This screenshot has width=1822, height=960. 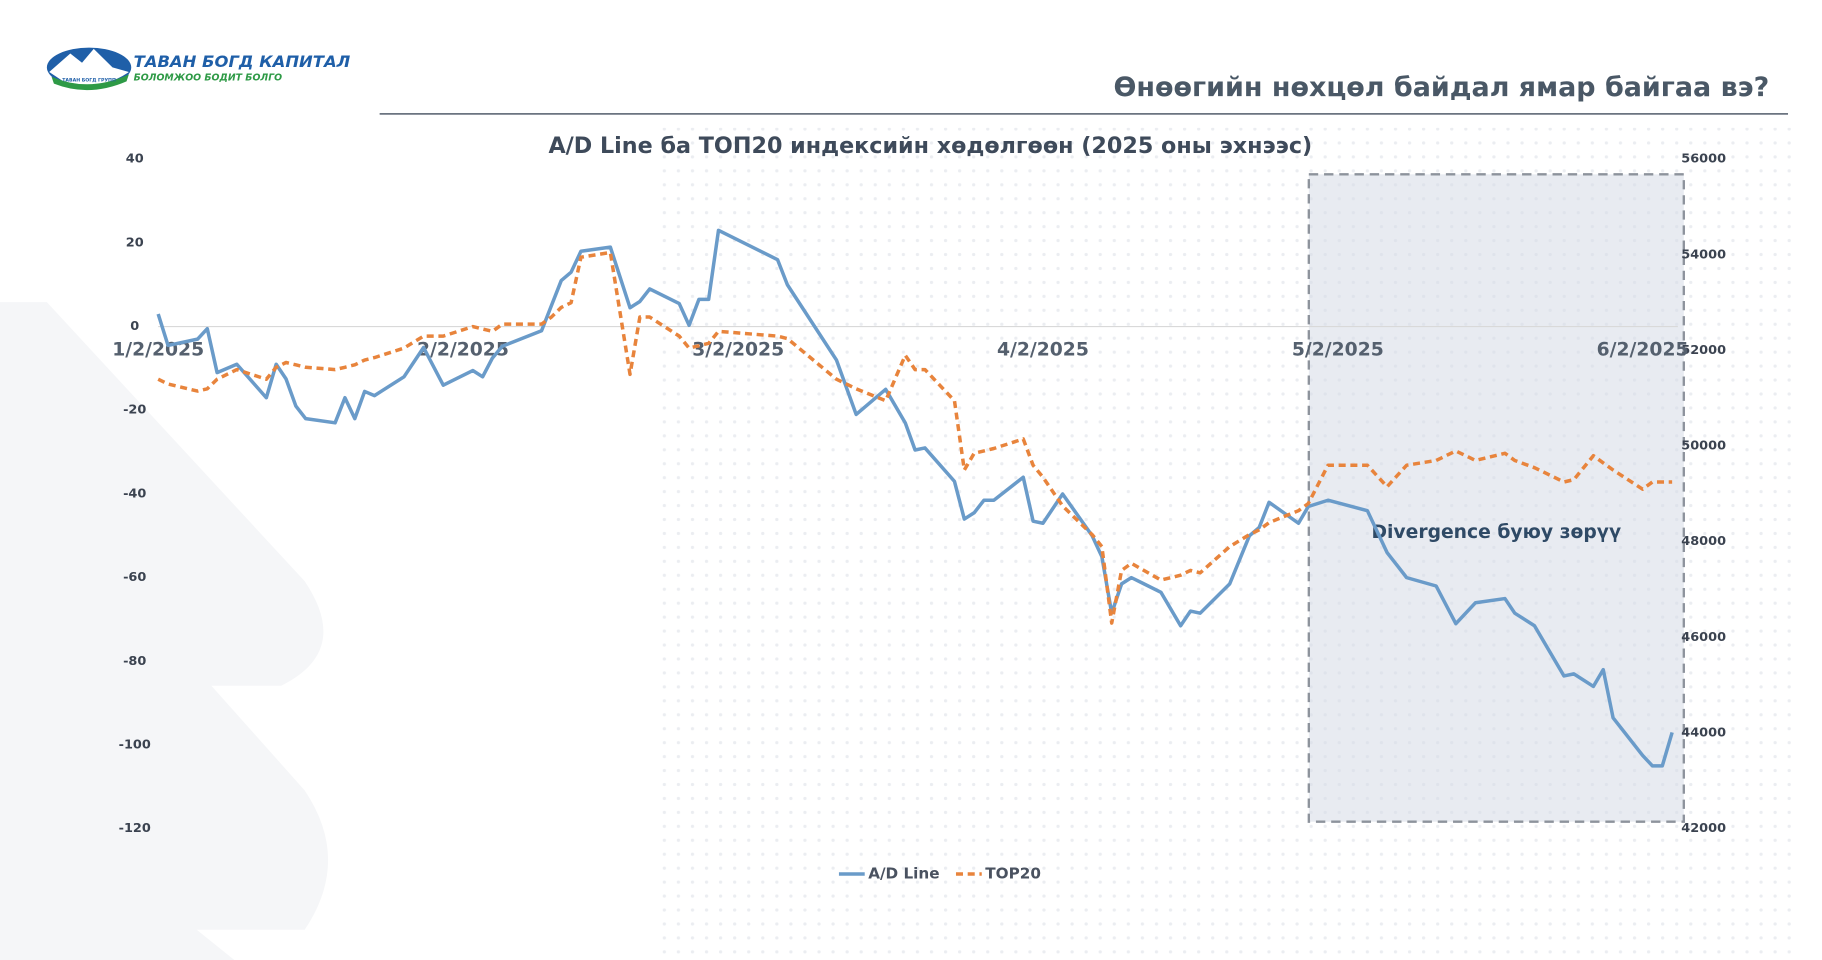 I want to click on legend-label: A/D Line, so click(x=903, y=874).